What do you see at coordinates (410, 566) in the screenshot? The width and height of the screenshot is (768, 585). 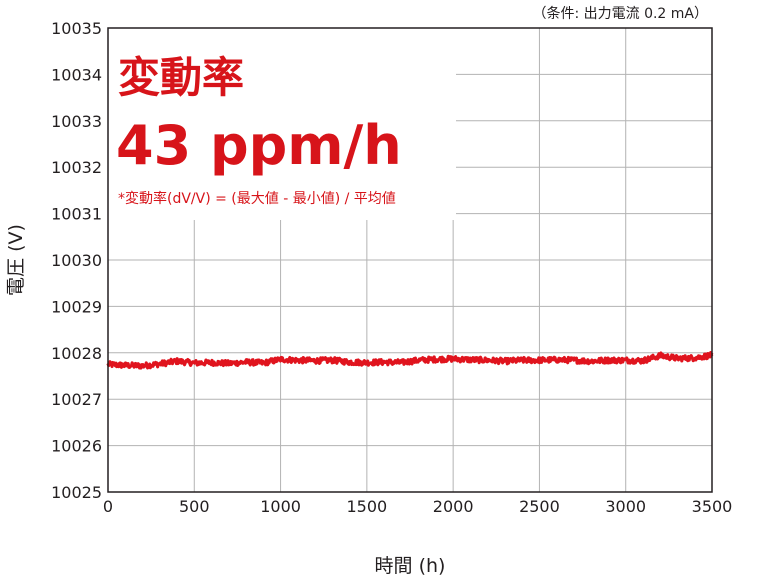 I see `x-axis-title: 時間 (h)` at bounding box center [410, 566].